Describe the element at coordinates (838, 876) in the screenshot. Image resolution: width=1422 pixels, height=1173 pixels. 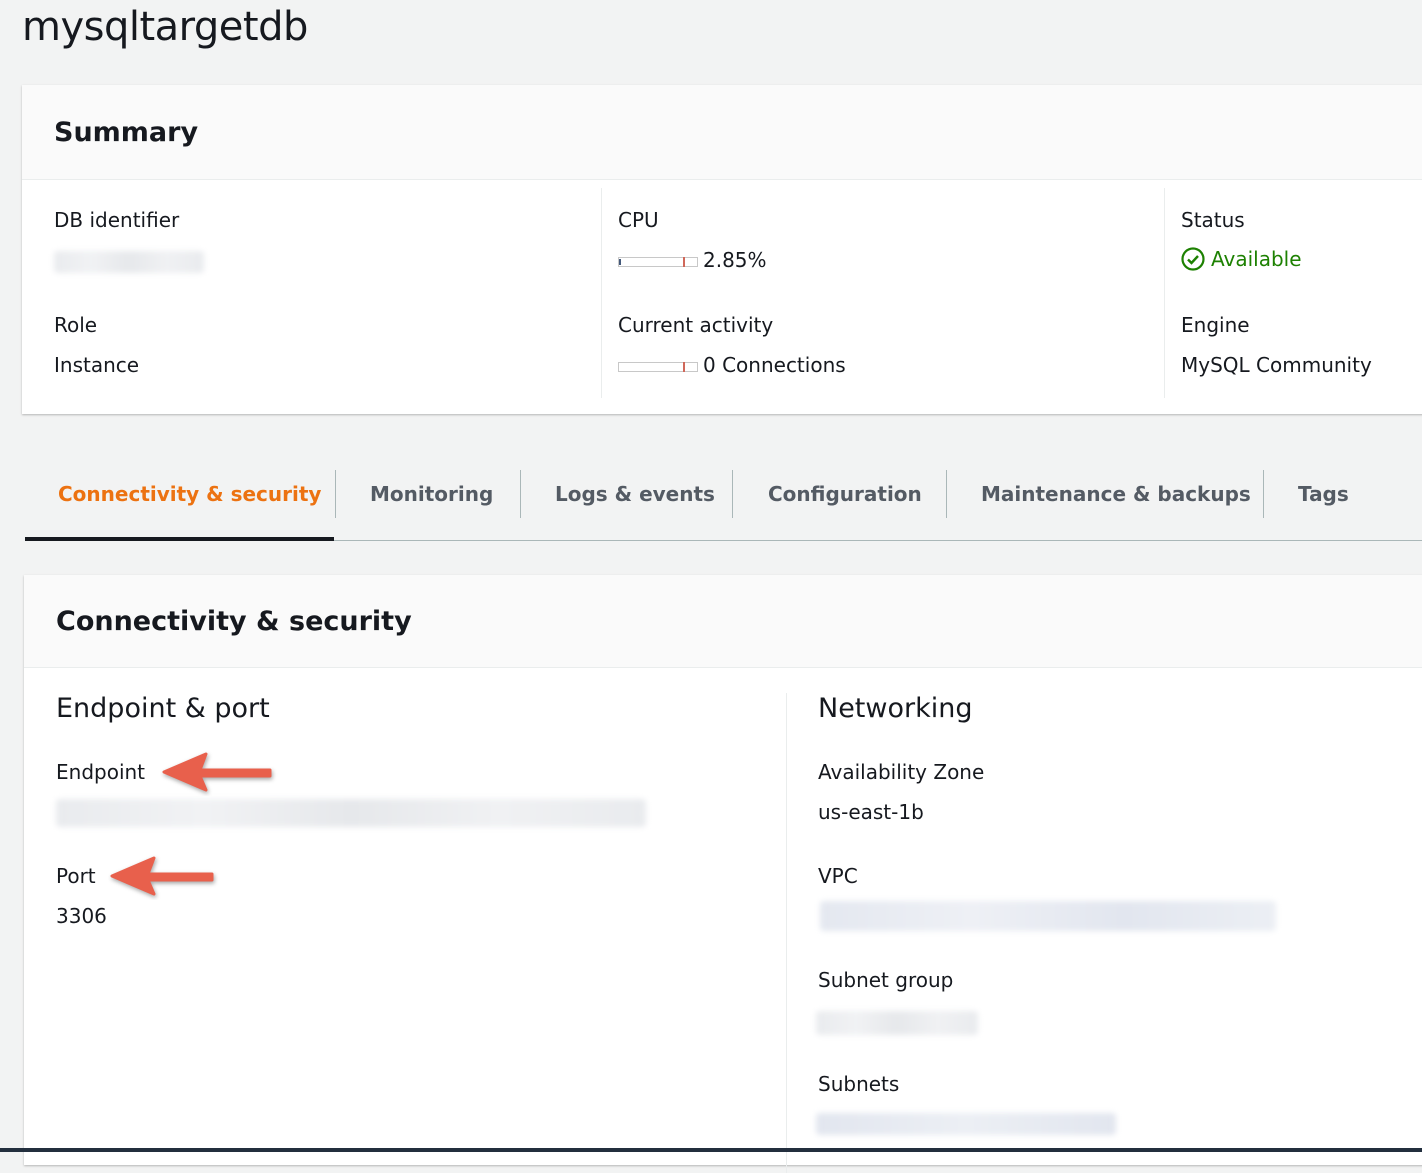
I see `vpc-label: VPC` at that location.